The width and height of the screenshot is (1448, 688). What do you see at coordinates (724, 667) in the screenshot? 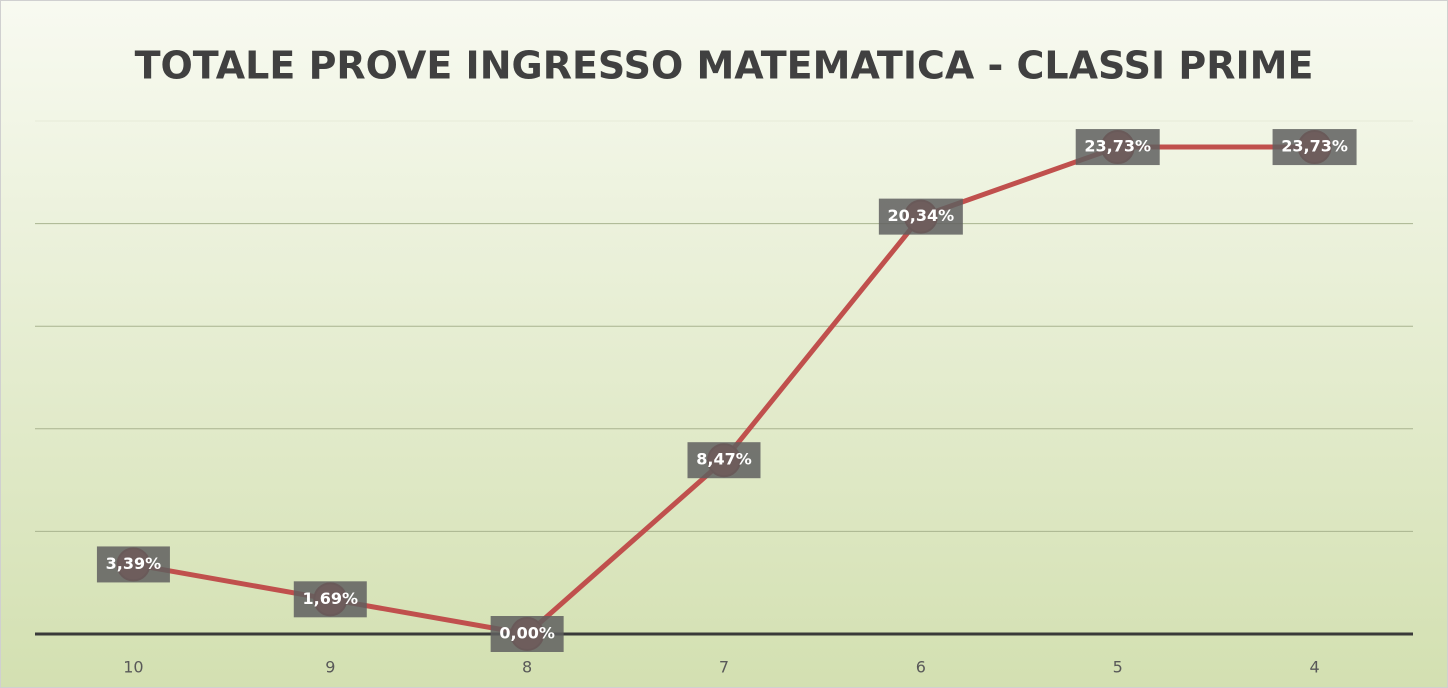
I see `x-tick-label: 7` at bounding box center [724, 667].